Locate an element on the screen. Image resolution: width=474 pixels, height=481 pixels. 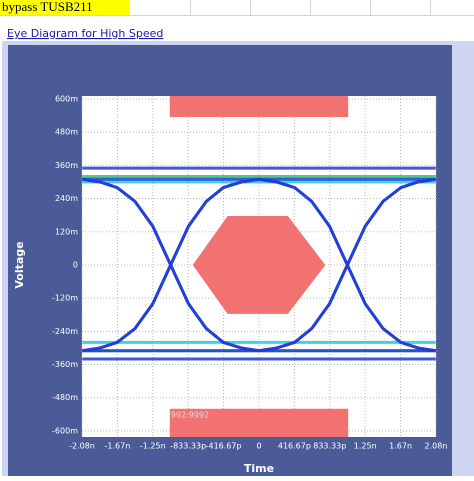
x-tick-label: 833.33p is located at coordinates (329, 446).